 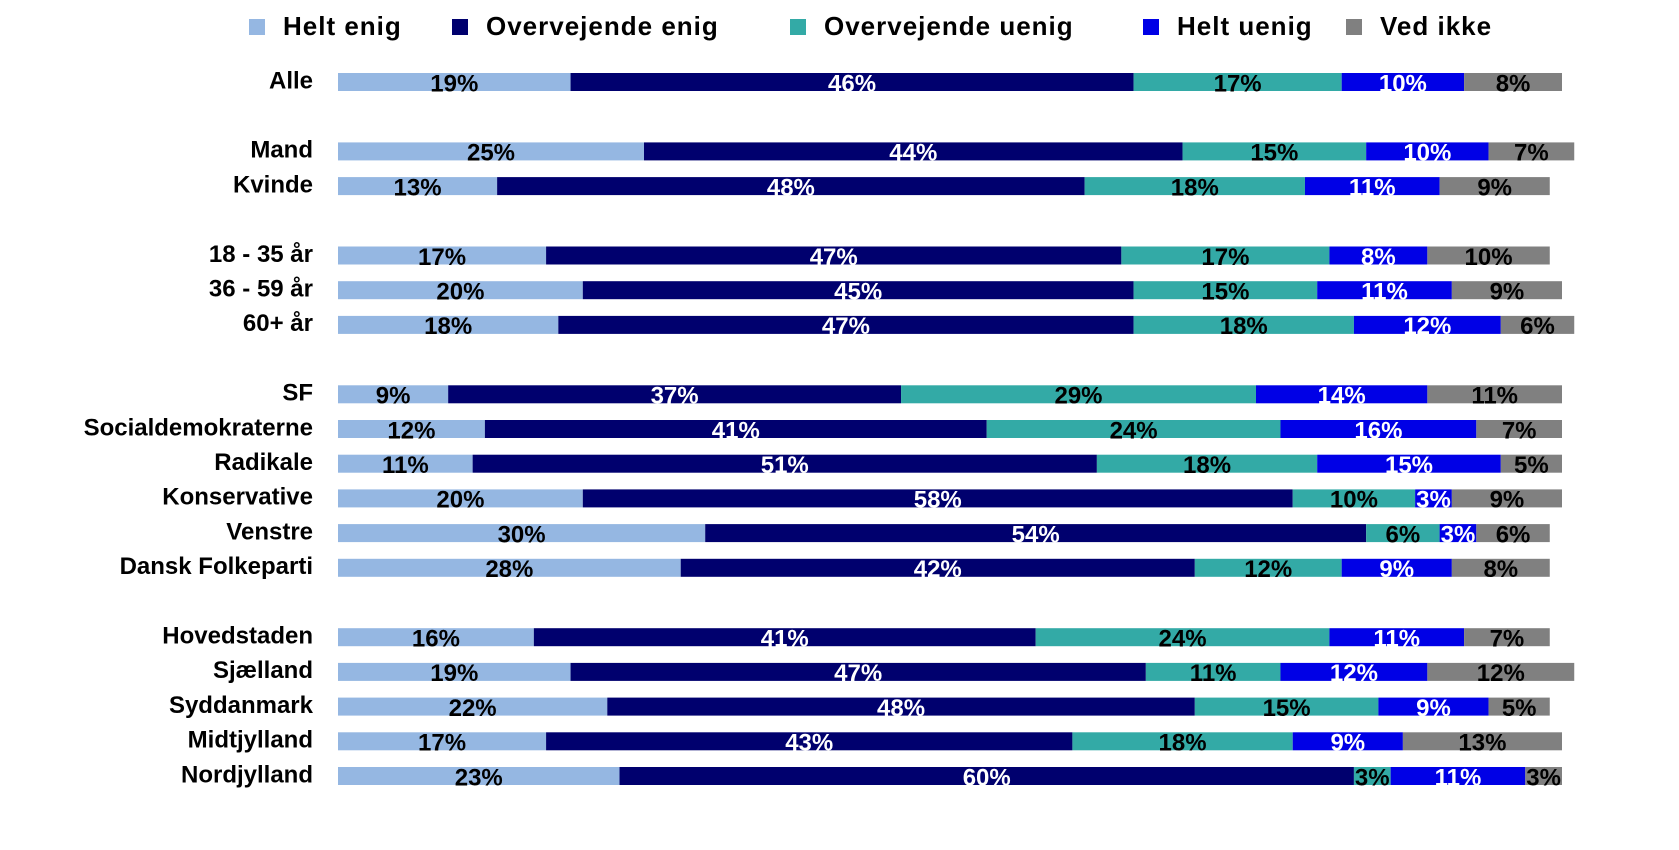 I want to click on category-label: Dansk Folkeparti, so click(x=216, y=566).